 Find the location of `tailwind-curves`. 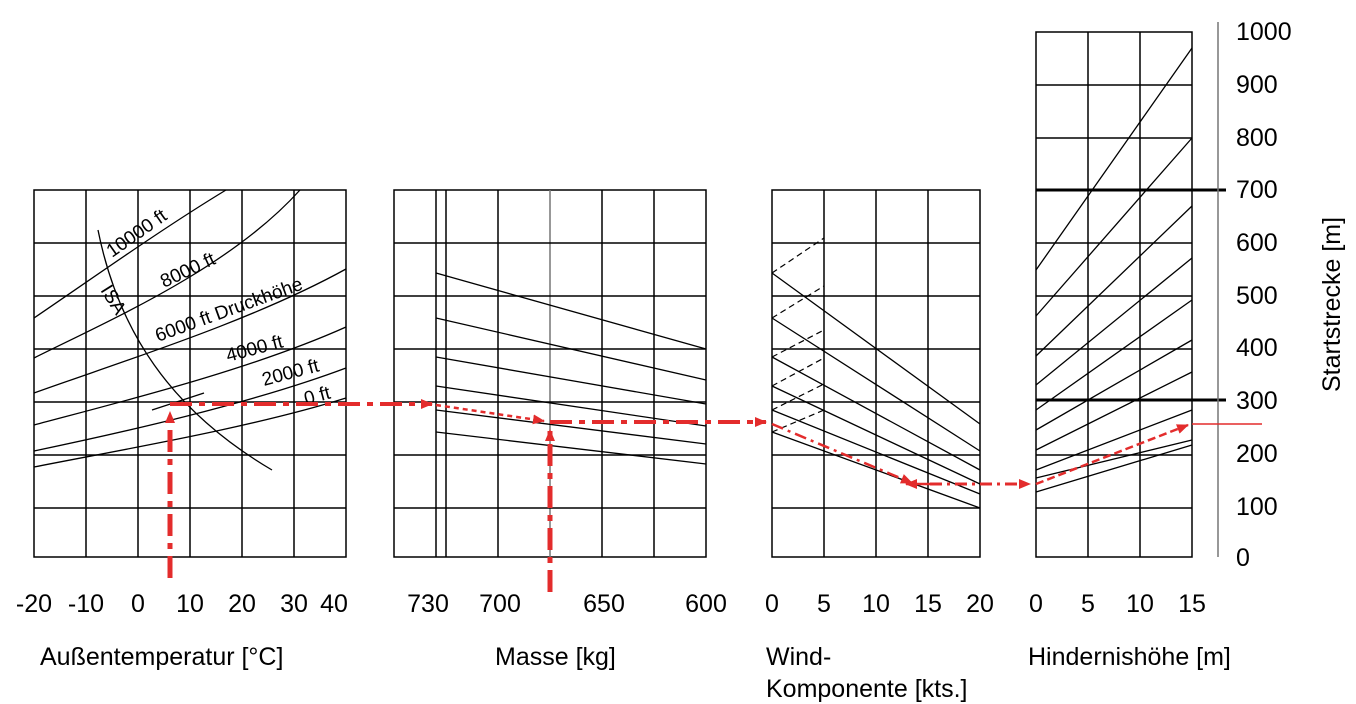

tailwind-curves is located at coordinates (798, 335).